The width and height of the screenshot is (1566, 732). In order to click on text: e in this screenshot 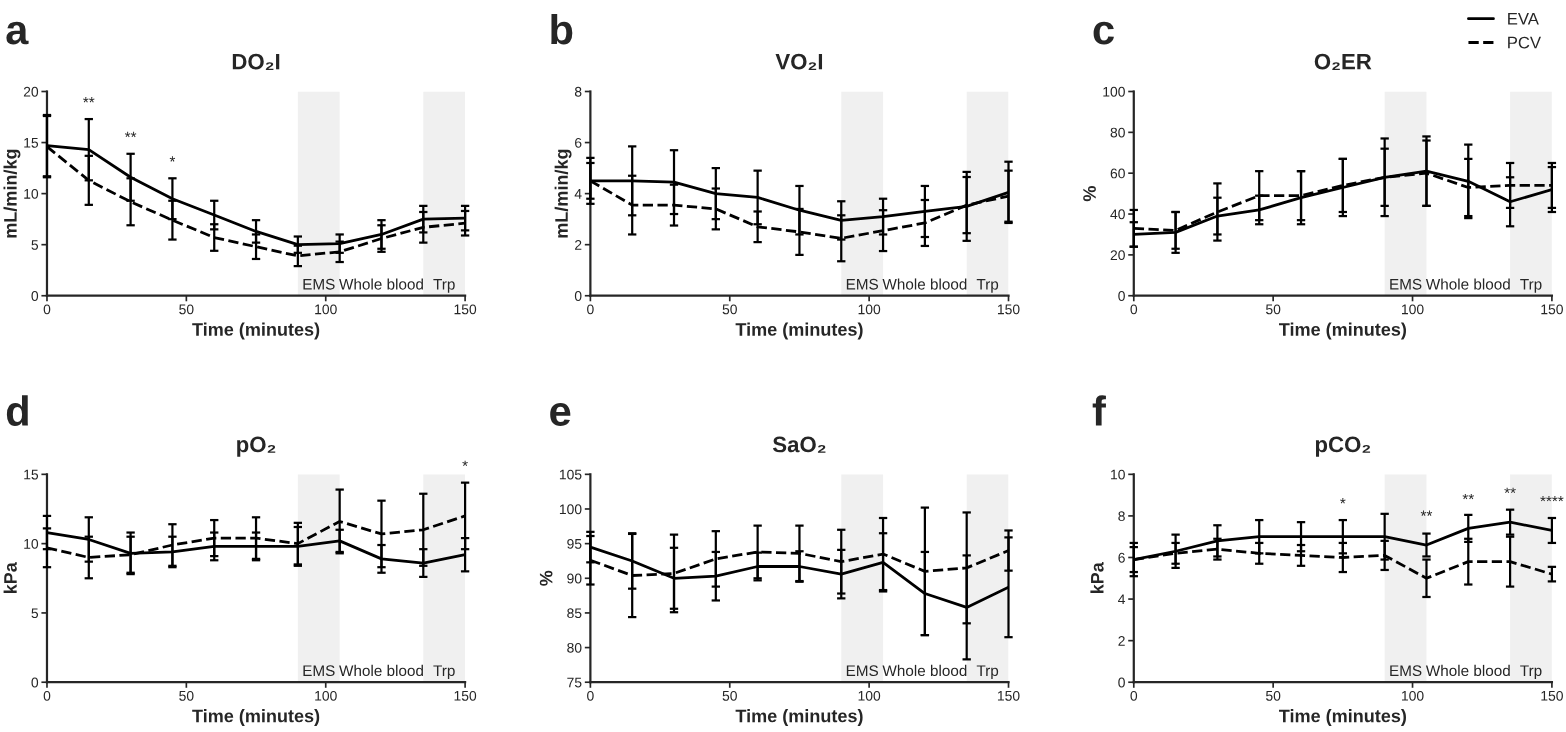, I will do `click(560, 414)`.